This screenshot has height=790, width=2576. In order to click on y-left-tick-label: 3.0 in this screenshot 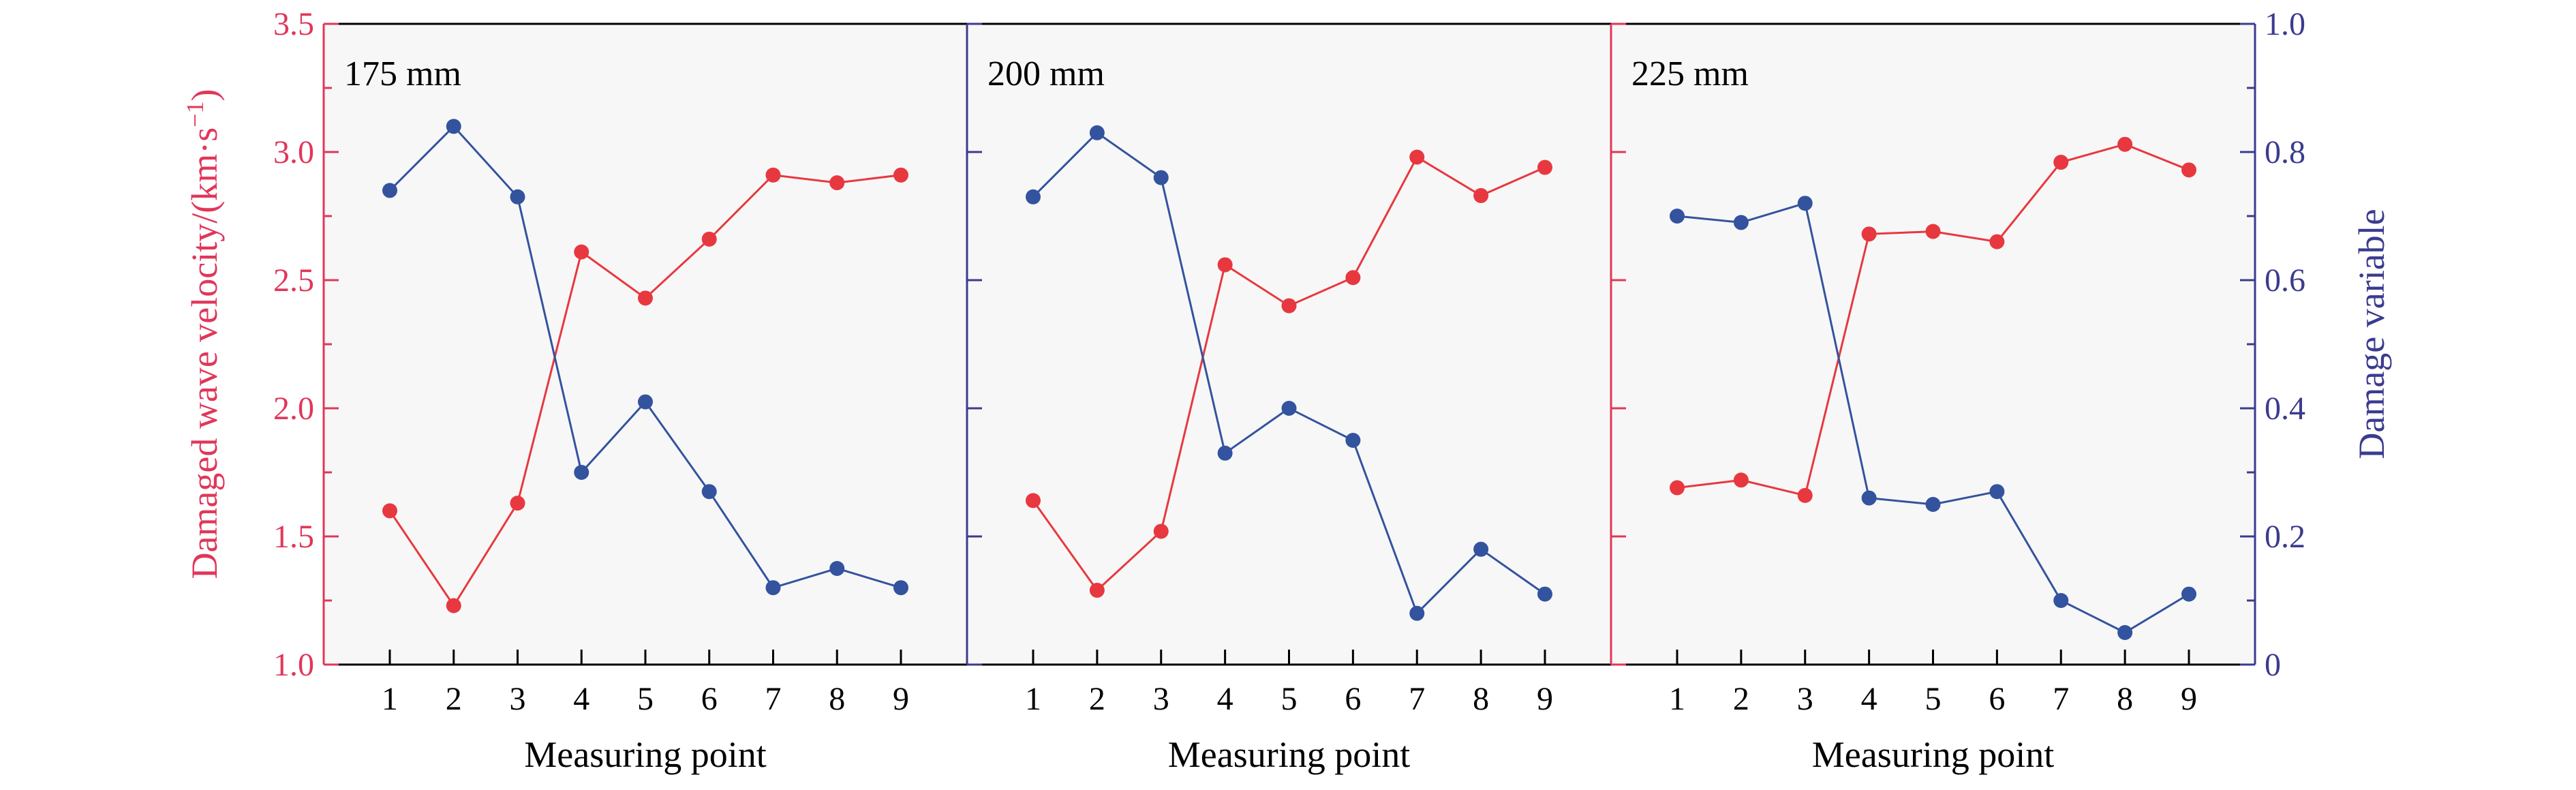, I will do `click(293, 152)`.